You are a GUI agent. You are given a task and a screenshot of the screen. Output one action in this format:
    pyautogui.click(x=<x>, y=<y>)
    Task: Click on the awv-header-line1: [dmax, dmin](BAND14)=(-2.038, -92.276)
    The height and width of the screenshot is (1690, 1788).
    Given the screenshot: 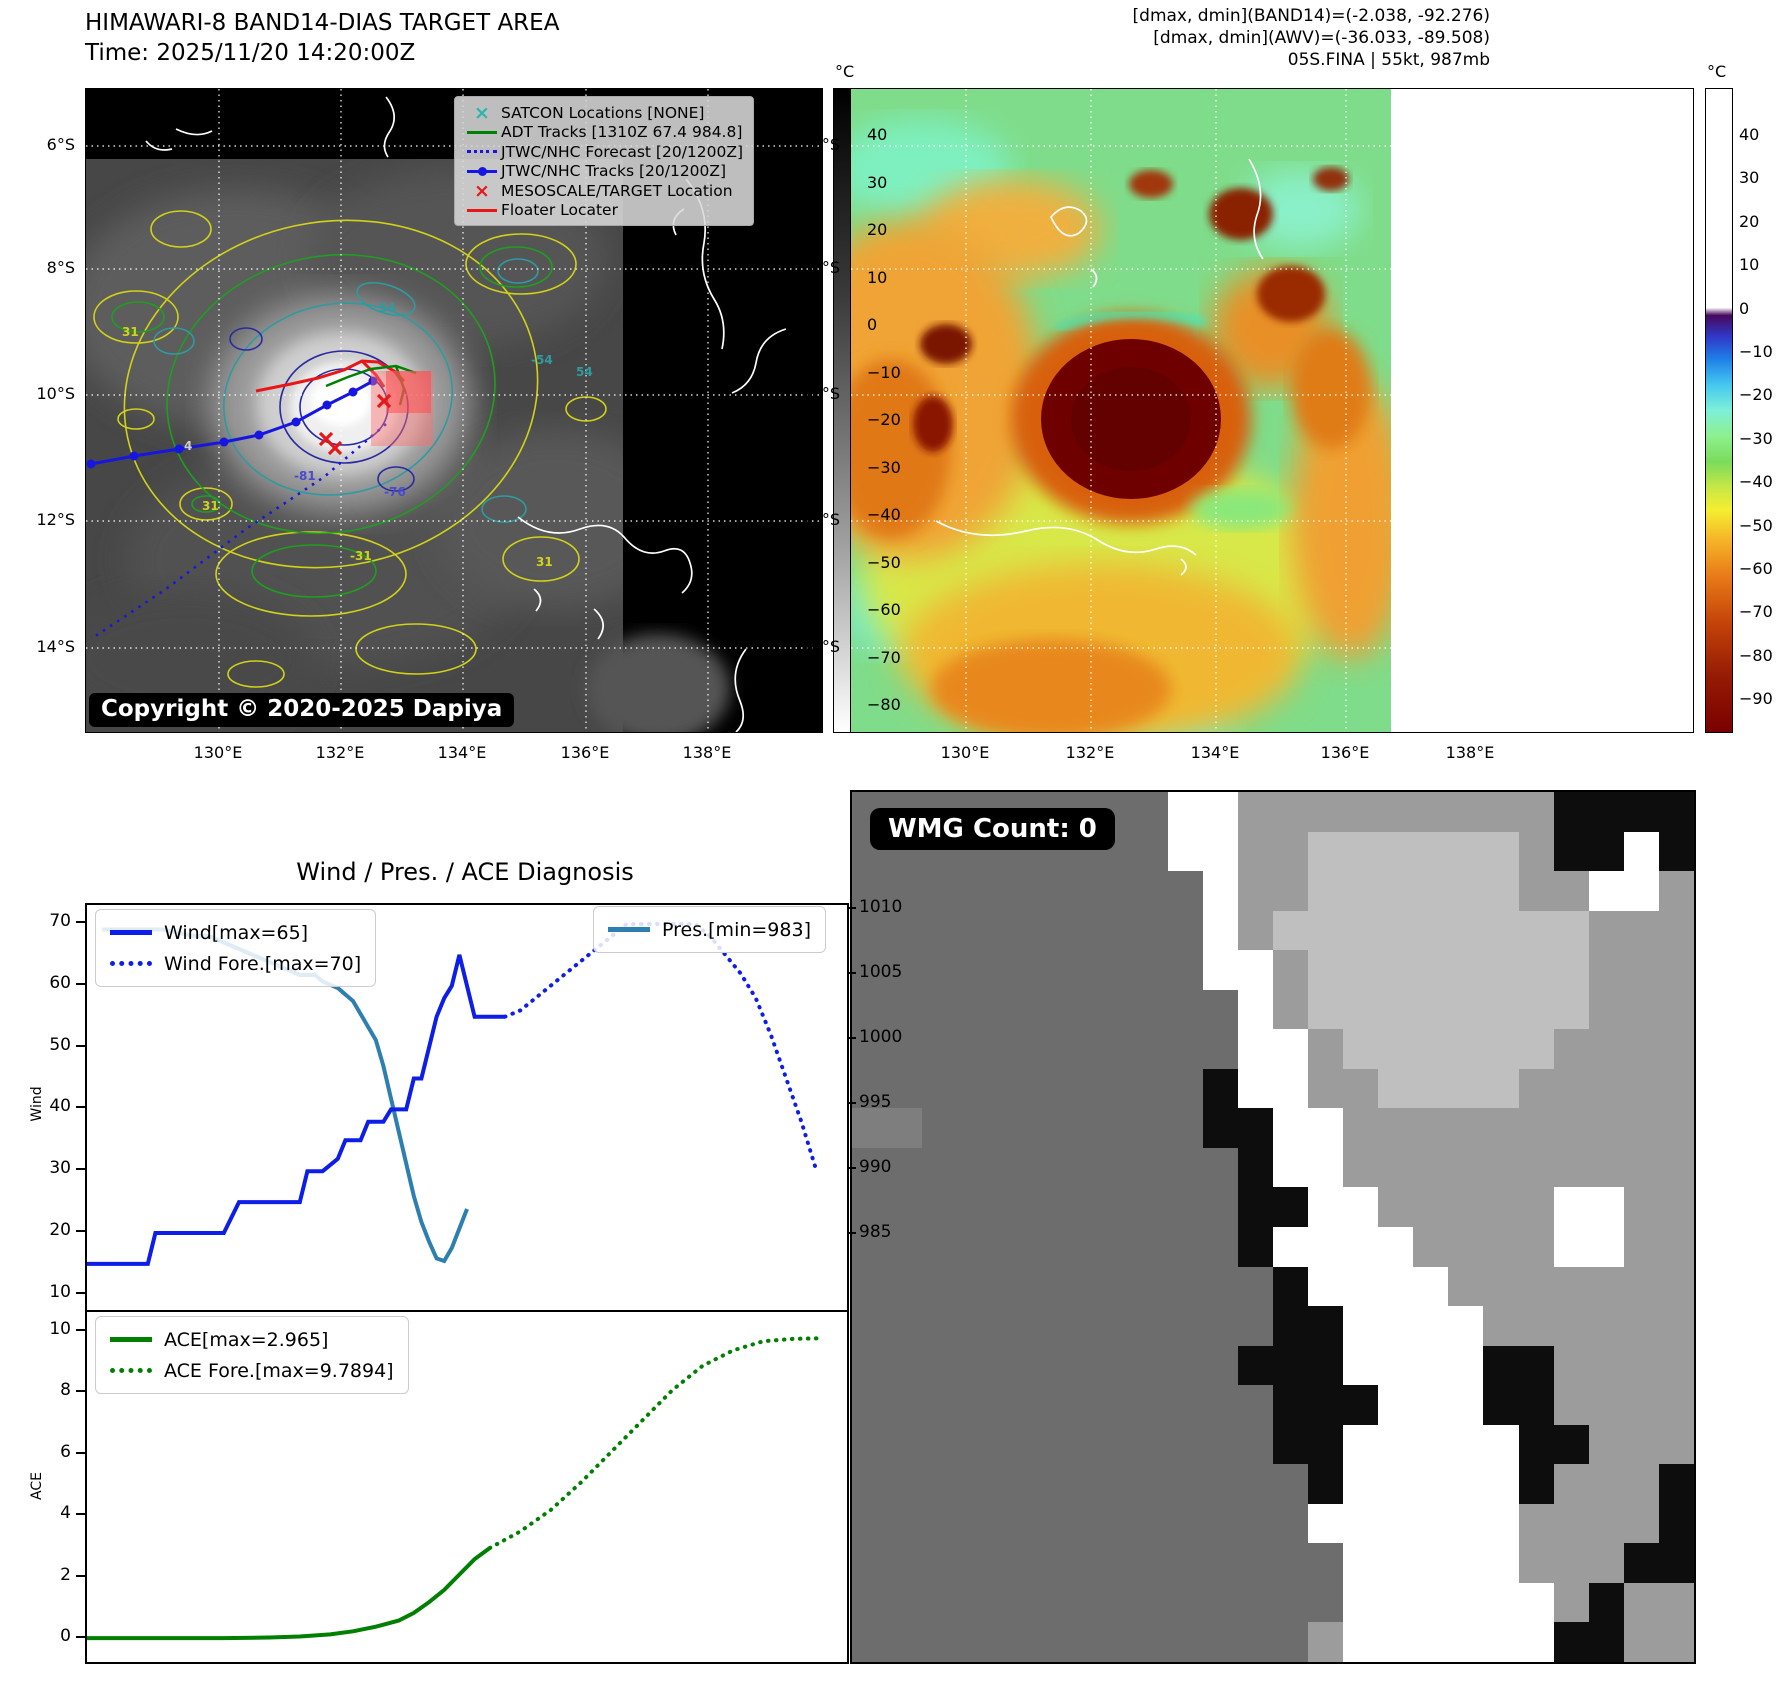 What is the action you would take?
    pyautogui.click(x=1311, y=16)
    